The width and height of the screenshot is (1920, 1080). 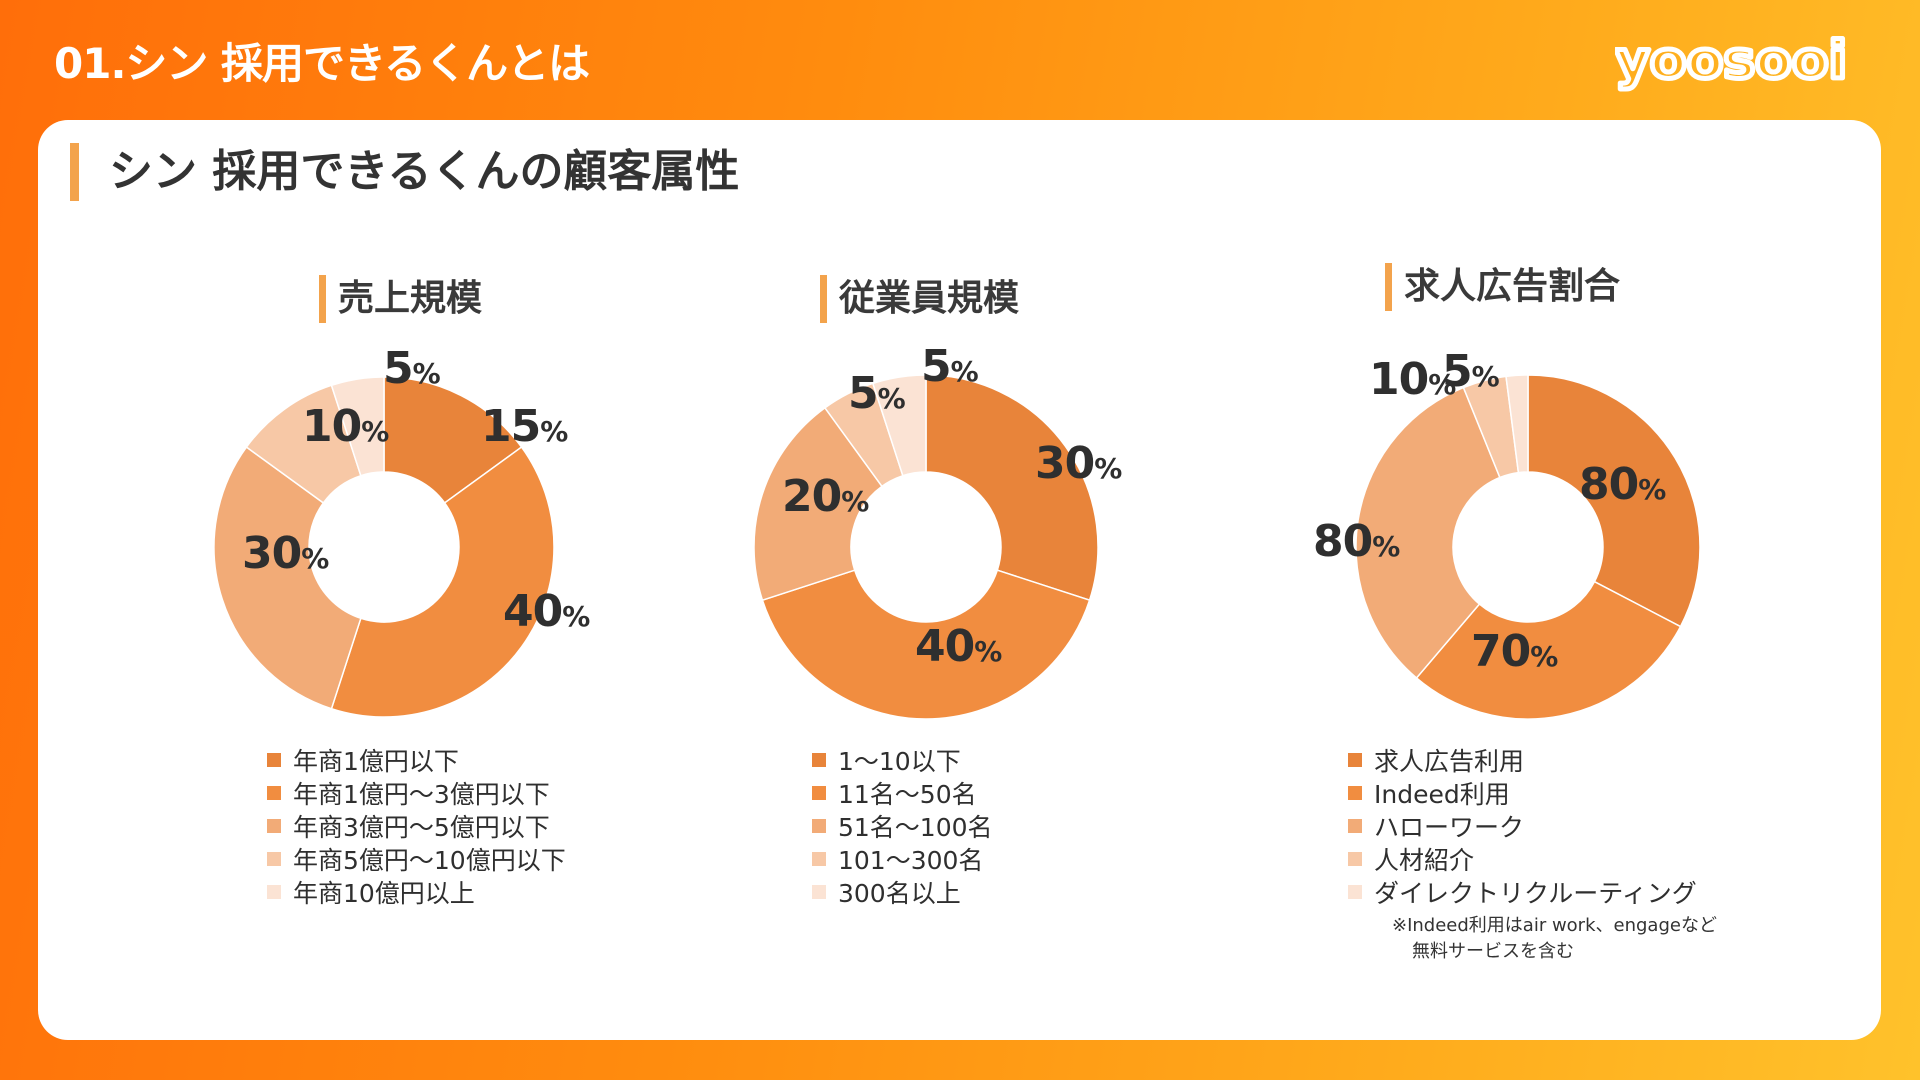 I want to click on legend-item: 101〜300名, so click(x=902, y=858).